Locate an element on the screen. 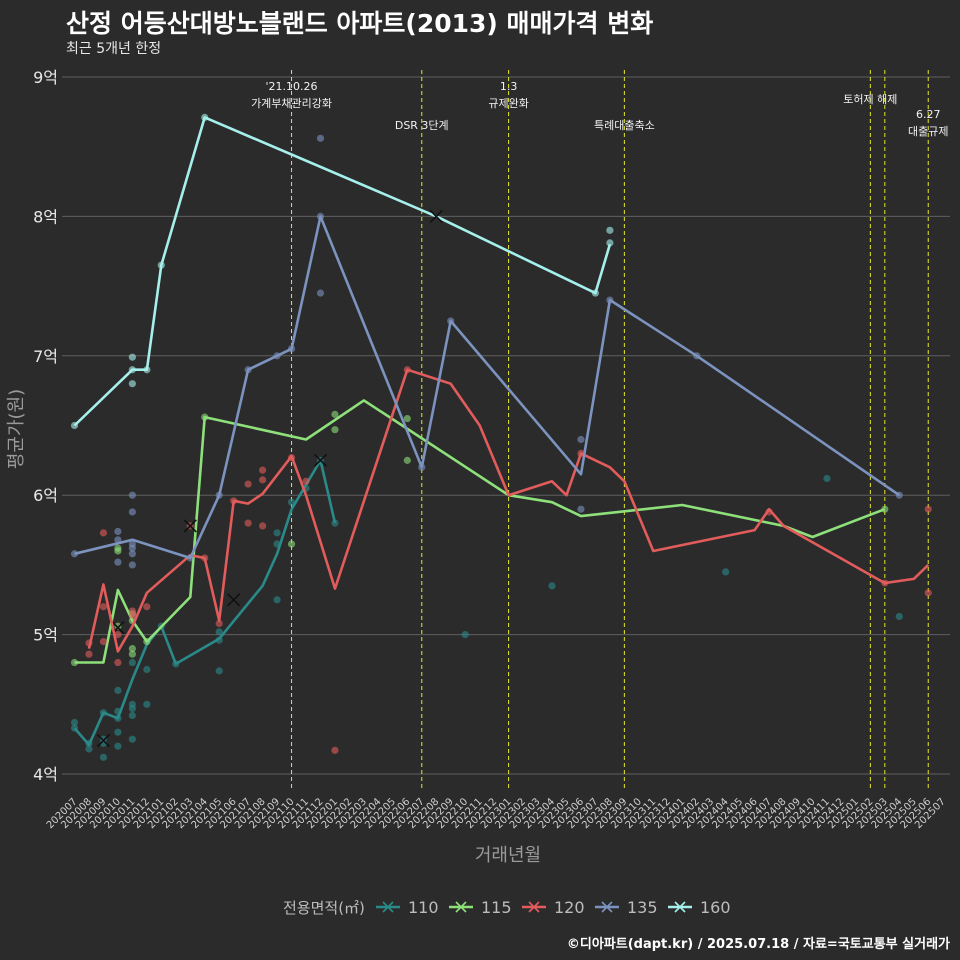 This screenshot has width=960, height=960. legend-title: 전용면적(㎡) is located at coordinates (324, 908).